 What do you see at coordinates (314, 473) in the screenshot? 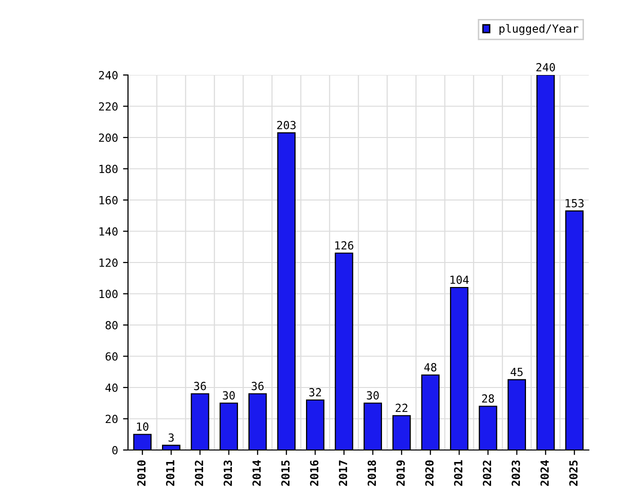
I see `x-tick-label: 2016` at bounding box center [314, 473].